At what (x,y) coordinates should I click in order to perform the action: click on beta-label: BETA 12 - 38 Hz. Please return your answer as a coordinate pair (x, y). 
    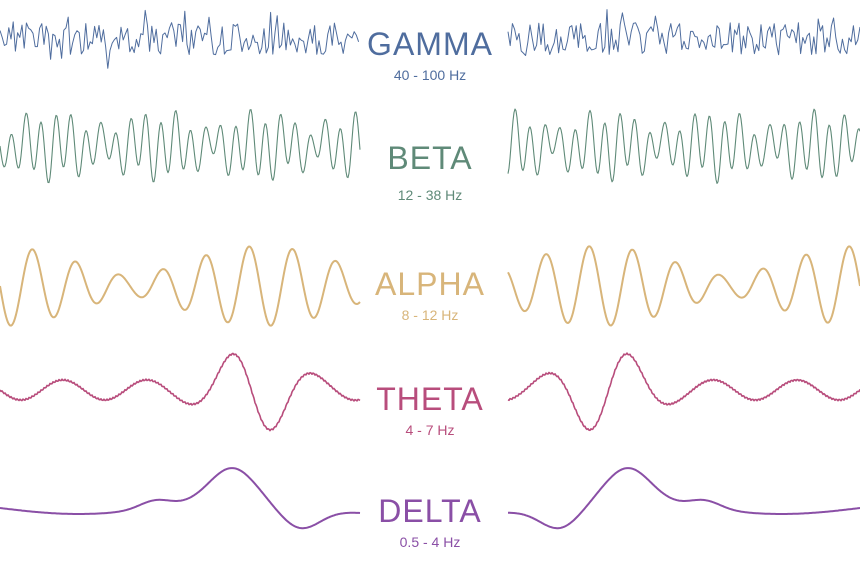
    Looking at the image, I should click on (430, 172).